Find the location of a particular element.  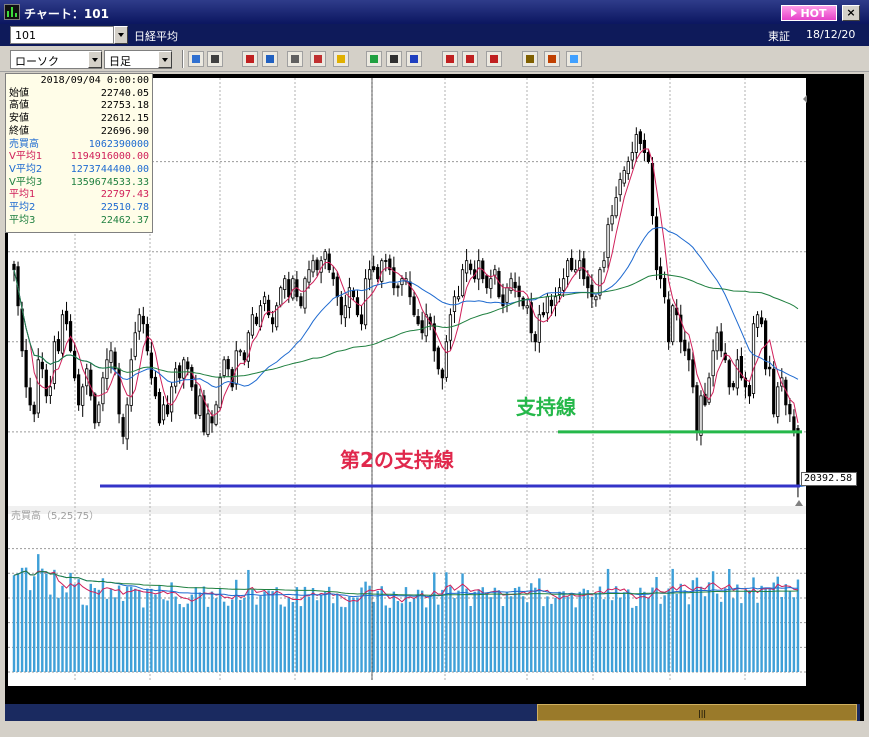

warning-icon is located at coordinates (341, 59).